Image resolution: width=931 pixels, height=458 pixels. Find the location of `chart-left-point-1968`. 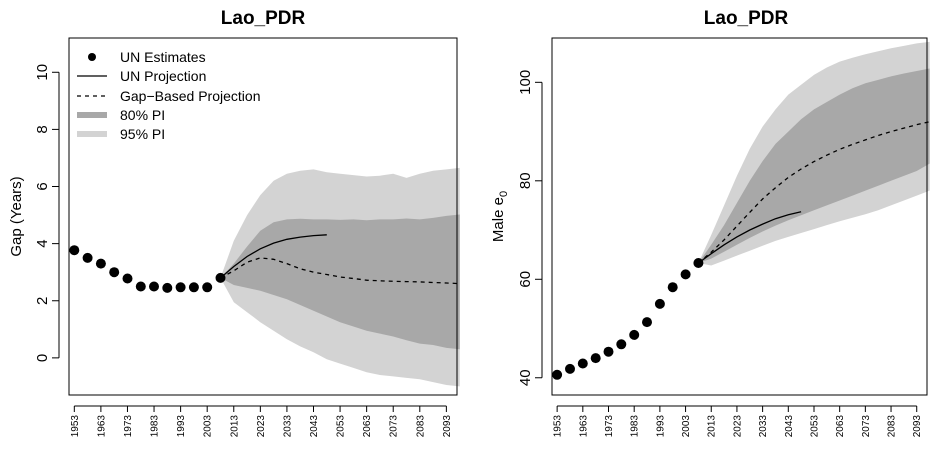

chart-left-point-1968 is located at coordinates (114, 272).